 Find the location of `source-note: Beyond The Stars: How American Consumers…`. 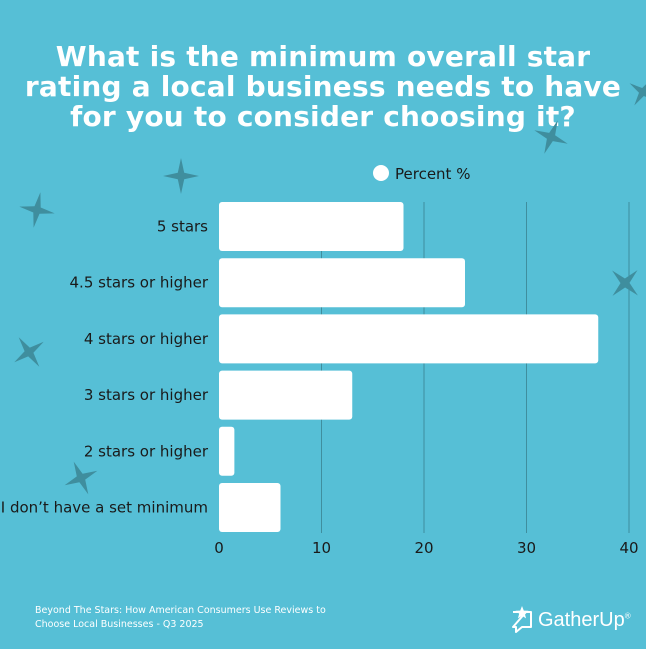

source-note: Beyond The Stars: How American Consumers… is located at coordinates (180, 617).